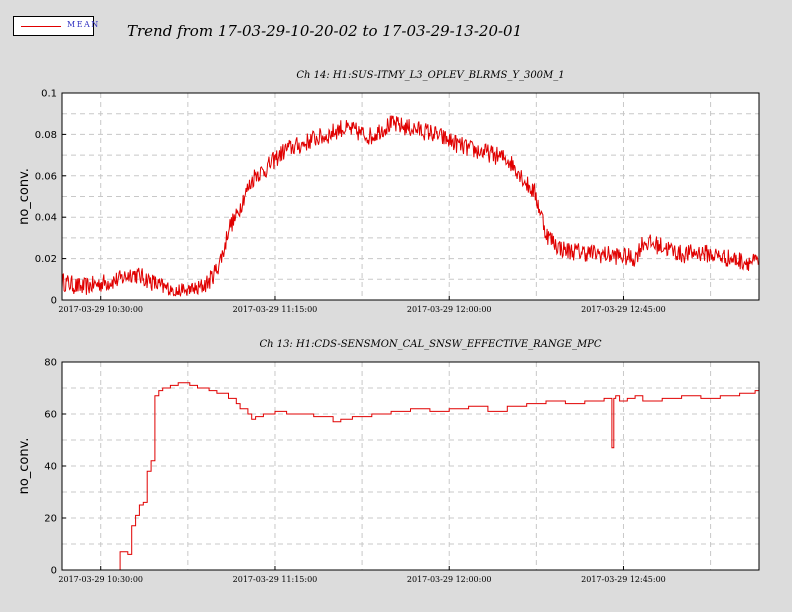 This screenshot has height=612, width=792. What do you see at coordinates (41, 26) in the screenshot?
I see `legend-swatch-mean` at bounding box center [41, 26].